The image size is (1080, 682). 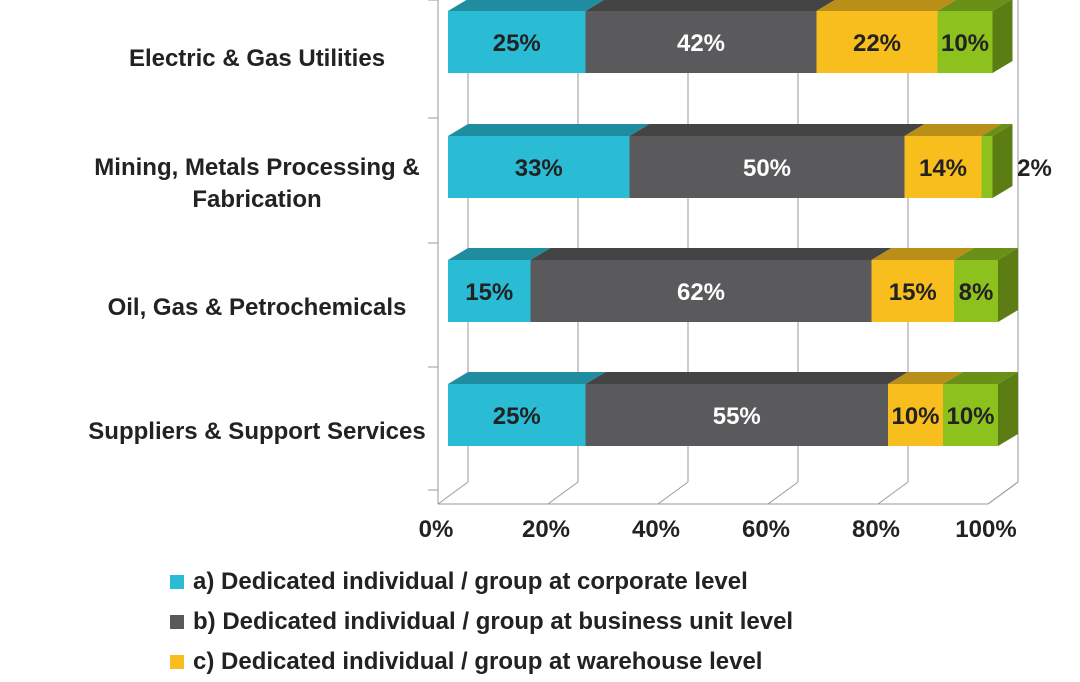 What do you see at coordinates (257, 58) in the screenshot?
I see `category-label-electric-gas-utilities: Electric & Gas Utilities` at bounding box center [257, 58].